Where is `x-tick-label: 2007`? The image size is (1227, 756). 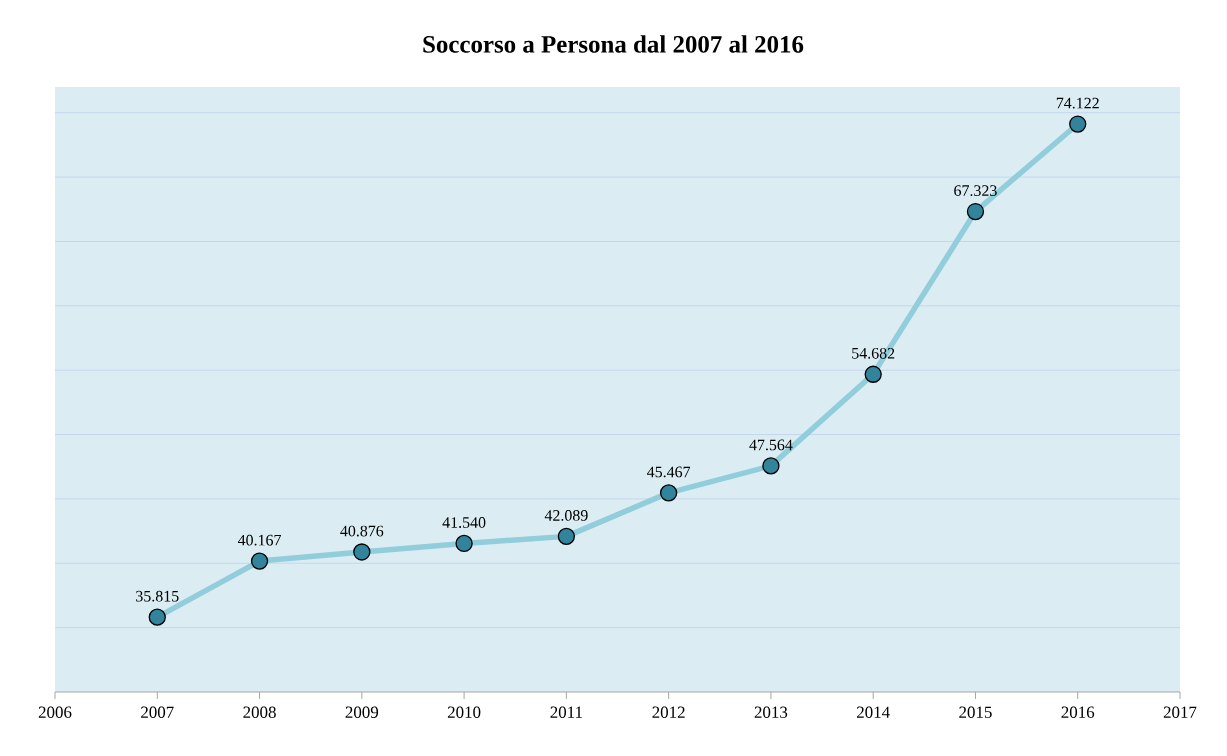 x-tick-label: 2007 is located at coordinates (157, 712).